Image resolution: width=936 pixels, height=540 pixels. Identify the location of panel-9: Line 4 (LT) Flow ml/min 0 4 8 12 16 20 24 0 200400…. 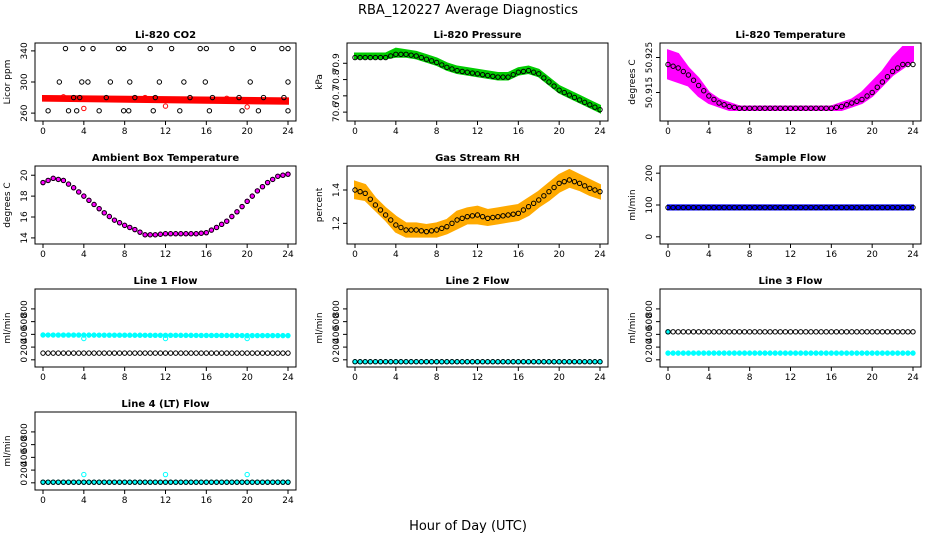
(150, 452).